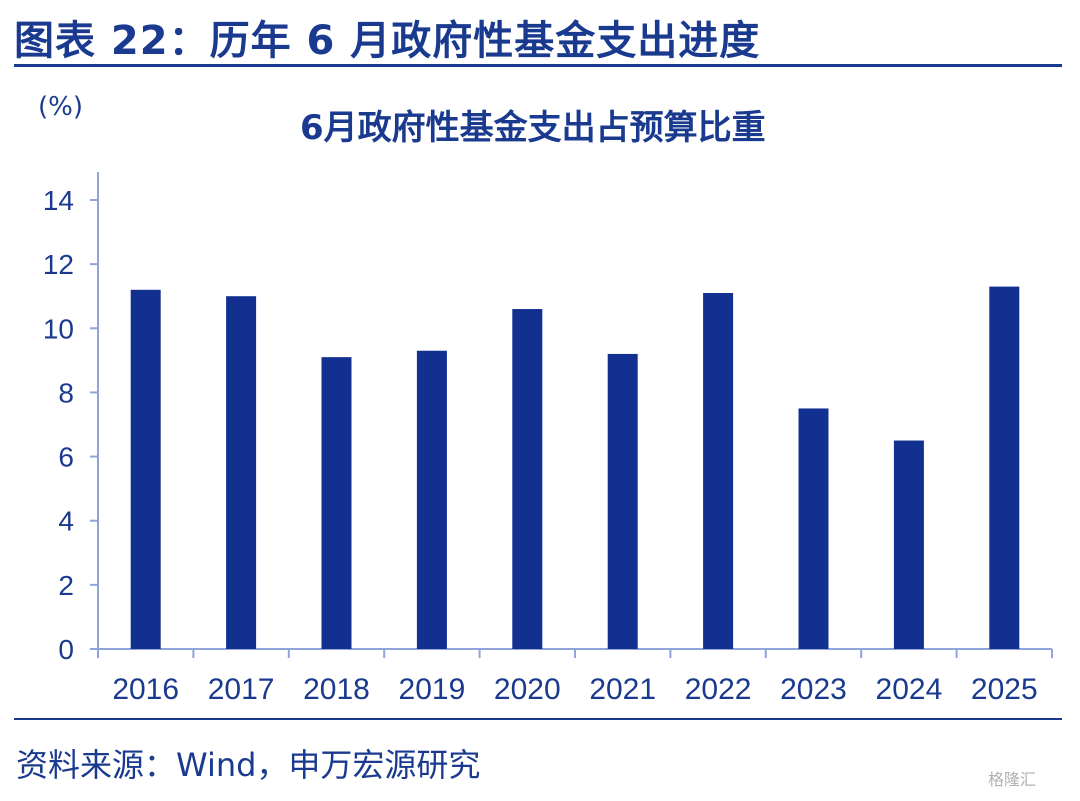  Describe the element at coordinates (248, 765) in the screenshot. I see `source-note: 资料来源：Wind，申万宏源研究` at that location.